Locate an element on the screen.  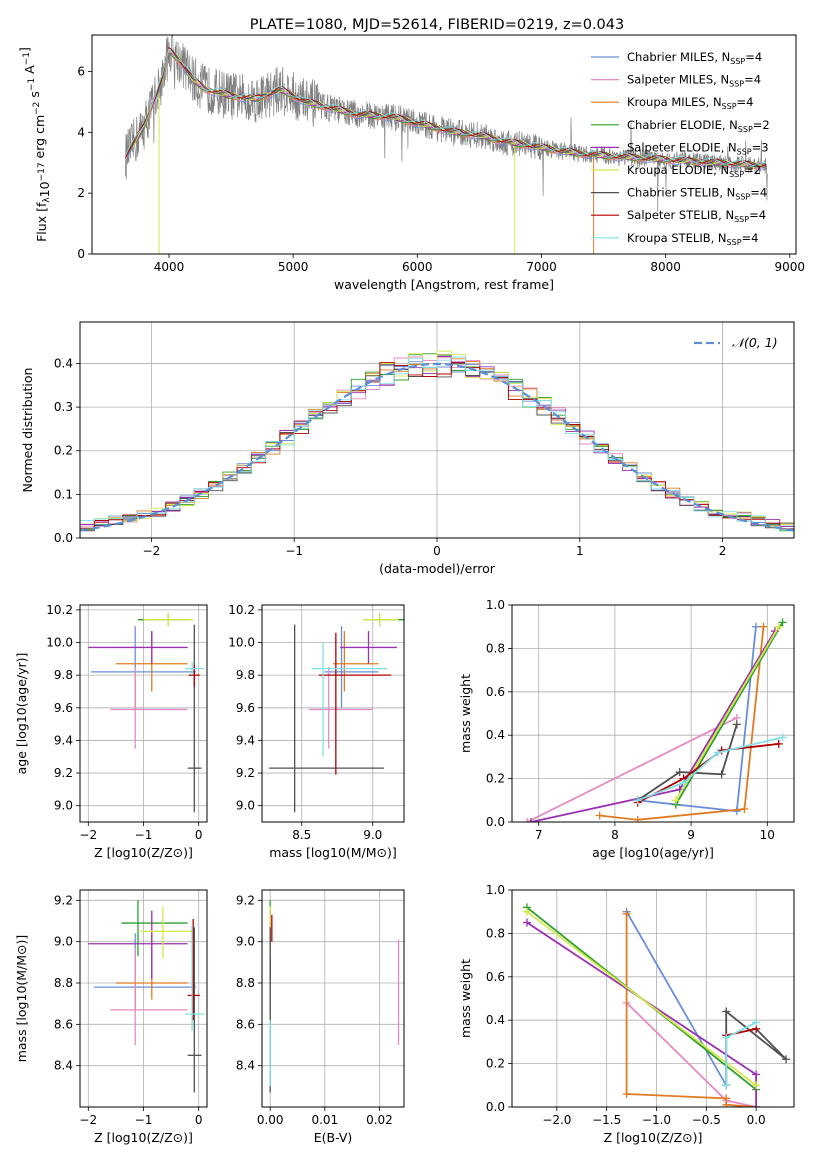
y-tick-label: 2 is located at coordinates (81, 193).